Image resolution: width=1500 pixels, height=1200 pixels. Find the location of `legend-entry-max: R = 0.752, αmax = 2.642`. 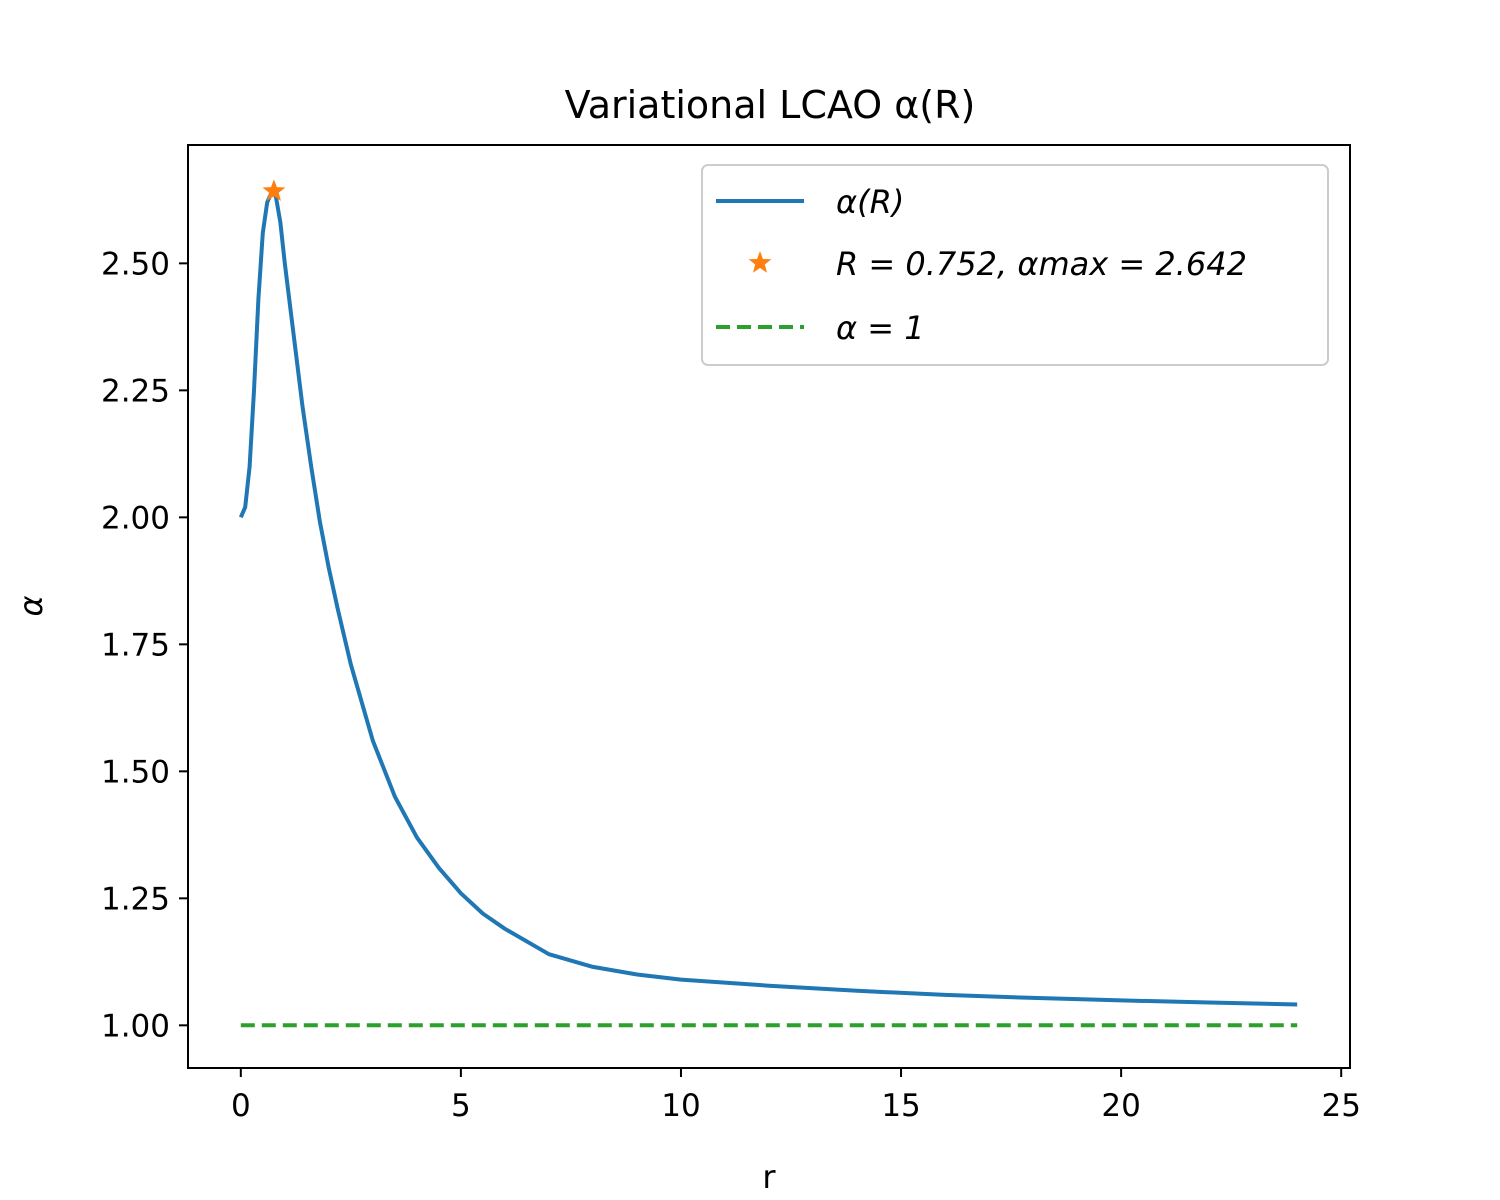

legend-entry-max: R = 0.752, αmax = 2.642 is located at coordinates (1041, 264).